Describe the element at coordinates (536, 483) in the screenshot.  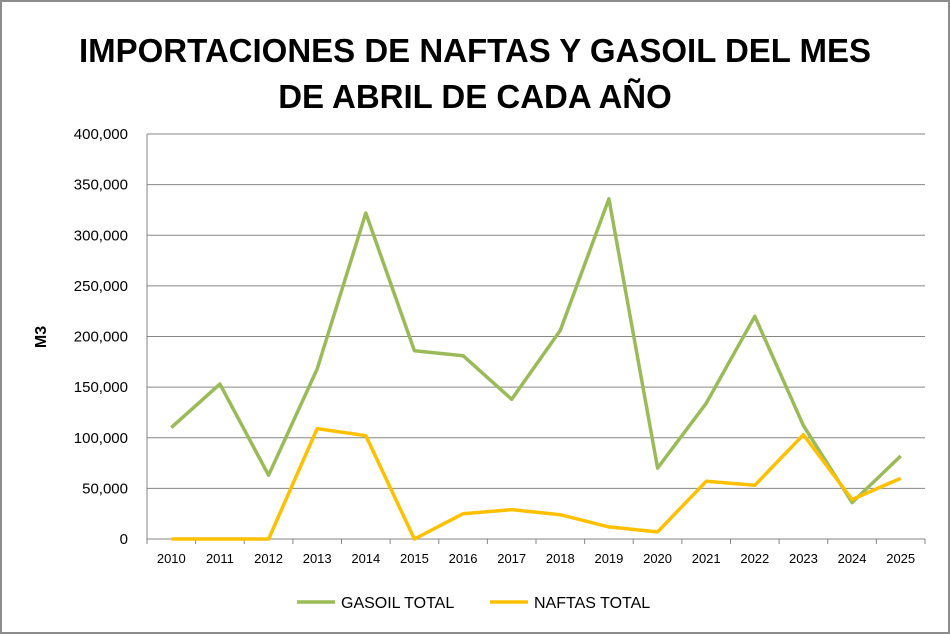
I see `series-line-naftas-total` at that location.